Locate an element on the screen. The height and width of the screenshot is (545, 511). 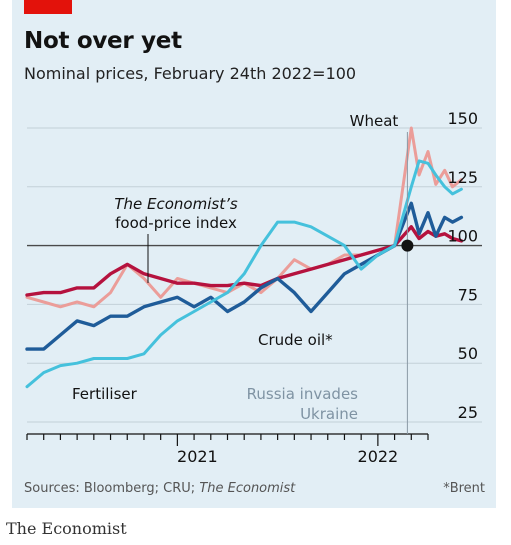
sources-note: Sources: Bloomberg; CRU; The Economist is located at coordinates (159, 488).